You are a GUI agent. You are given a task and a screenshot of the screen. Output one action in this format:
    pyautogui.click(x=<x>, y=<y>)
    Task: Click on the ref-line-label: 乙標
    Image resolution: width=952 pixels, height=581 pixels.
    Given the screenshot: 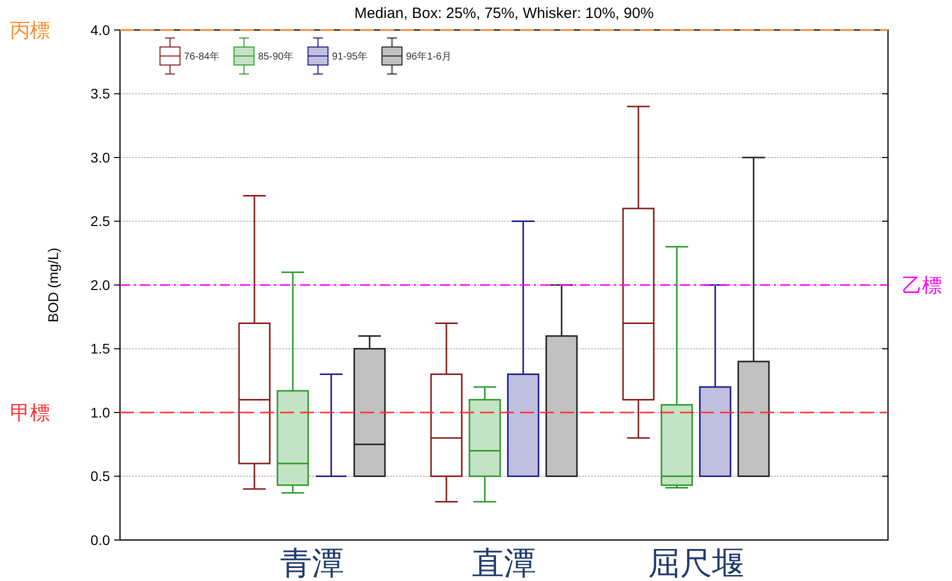 What is the action you would take?
    pyautogui.click(x=922, y=285)
    